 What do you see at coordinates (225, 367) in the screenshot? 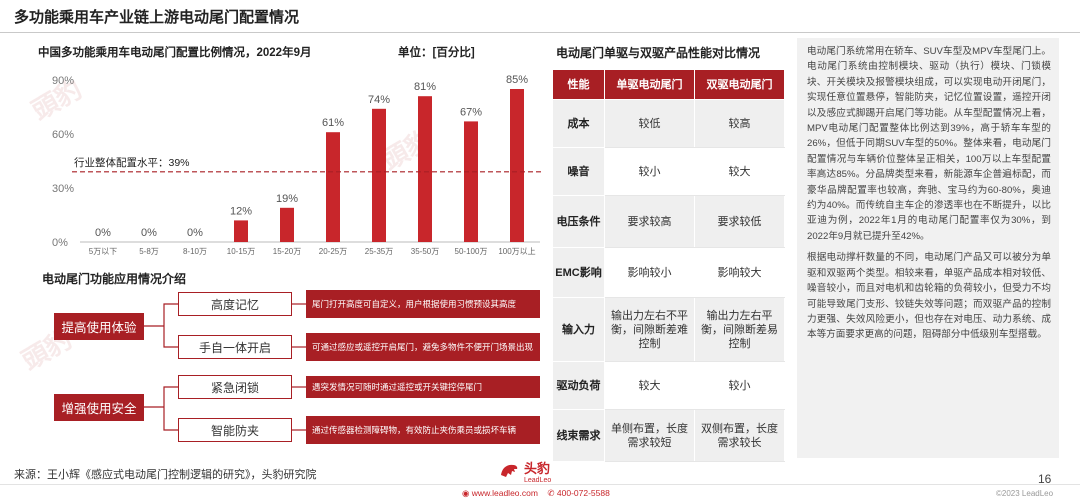
I see `connector-lines` at bounding box center [225, 367].